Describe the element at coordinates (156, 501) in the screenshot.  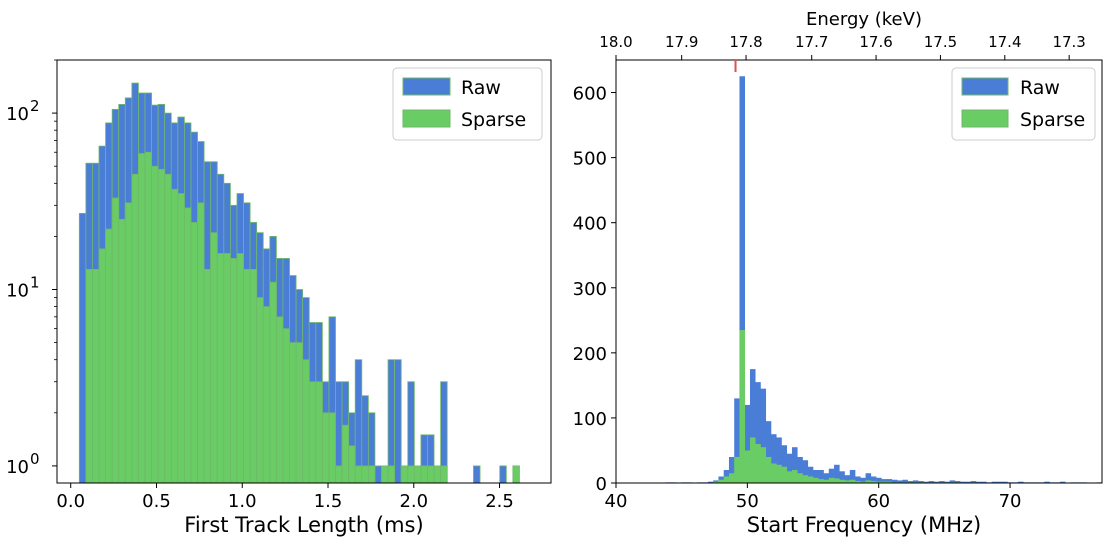
I see `x-tick-label: 0.5` at that location.